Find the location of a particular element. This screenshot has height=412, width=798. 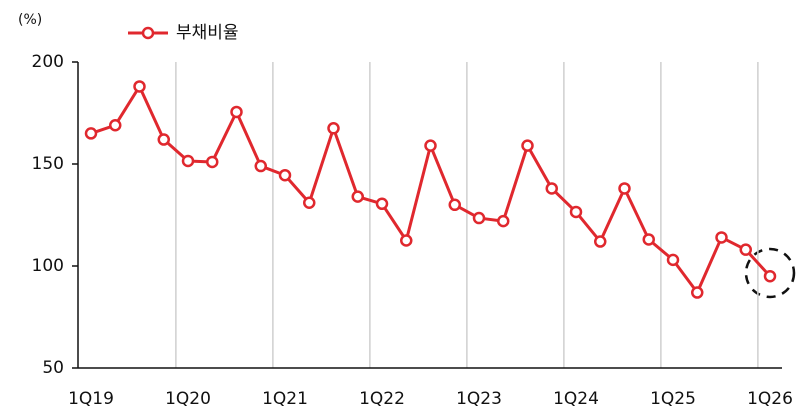

x-tick-label: 1Q22 is located at coordinates (382, 399).